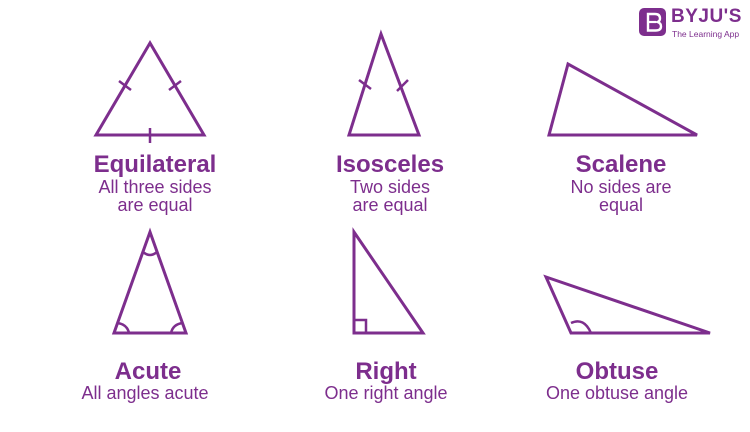  I want to click on right-triangle-figure, so click(389, 281).